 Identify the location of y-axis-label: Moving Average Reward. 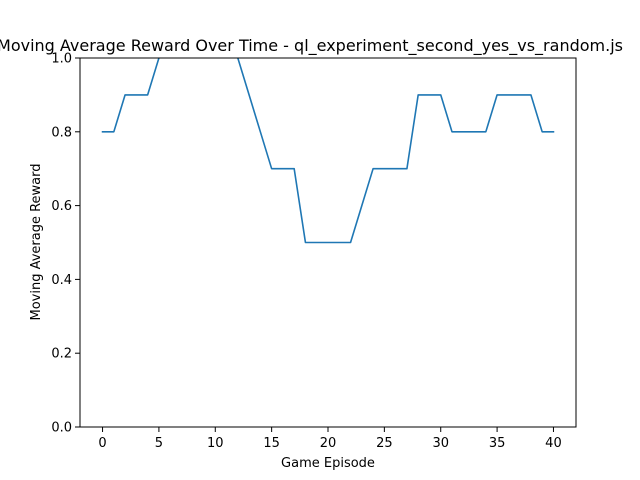
(36, 241).